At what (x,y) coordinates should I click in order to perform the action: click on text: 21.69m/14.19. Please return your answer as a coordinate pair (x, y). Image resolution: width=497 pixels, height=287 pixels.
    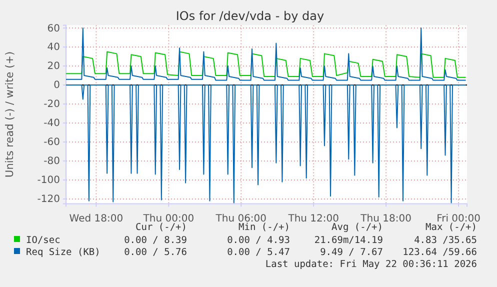
    Looking at the image, I should click on (349, 240).